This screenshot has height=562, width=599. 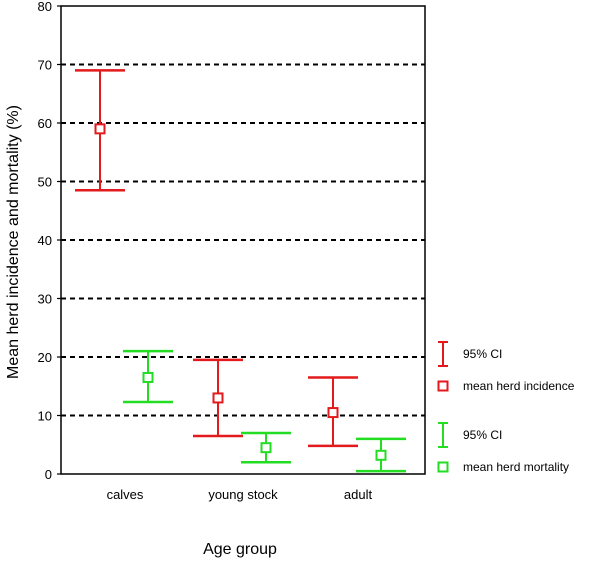 I want to click on y-tick-label: 60, so click(x=45, y=123).